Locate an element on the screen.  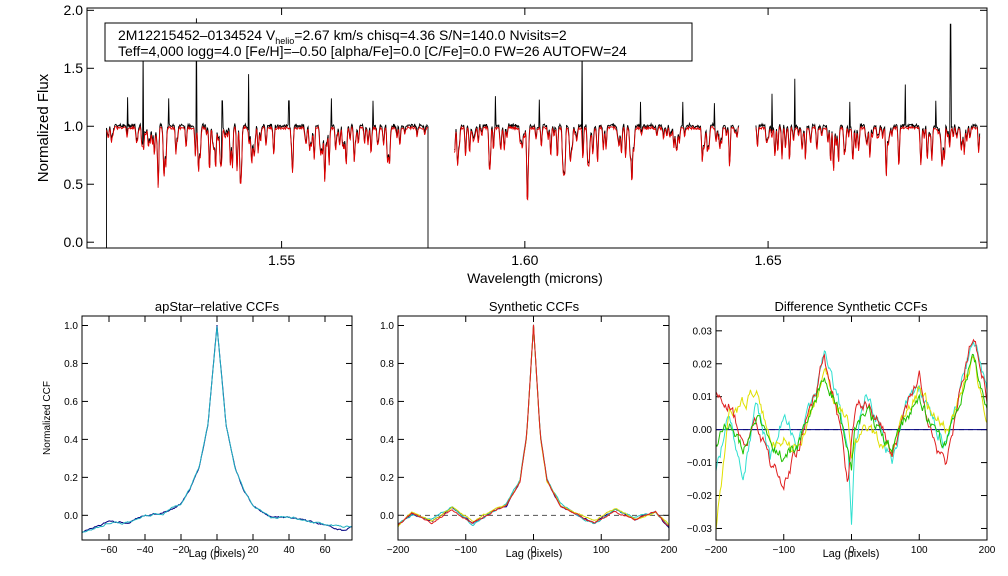
y-tick-label: −0.01 is located at coordinates (700, 463).